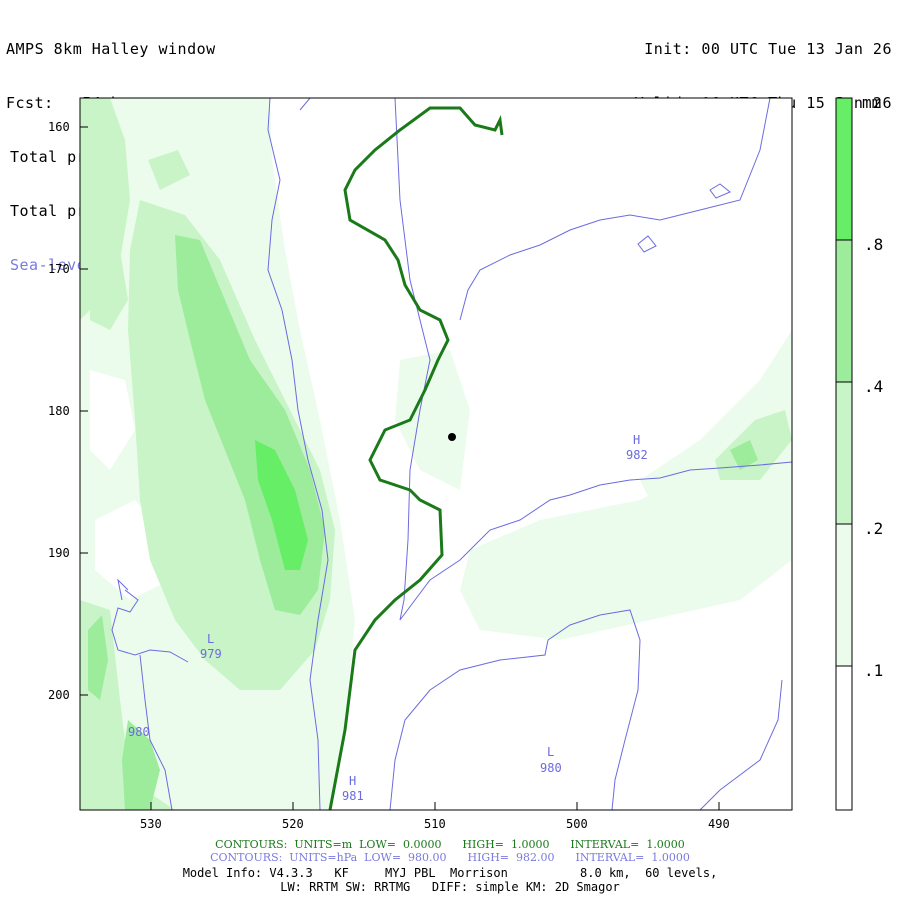 Image resolution: width=900 pixels, height=900 pixels. What do you see at coordinates (59, 269) in the screenshot?
I see `y-tick-label: 170` at bounding box center [59, 269].